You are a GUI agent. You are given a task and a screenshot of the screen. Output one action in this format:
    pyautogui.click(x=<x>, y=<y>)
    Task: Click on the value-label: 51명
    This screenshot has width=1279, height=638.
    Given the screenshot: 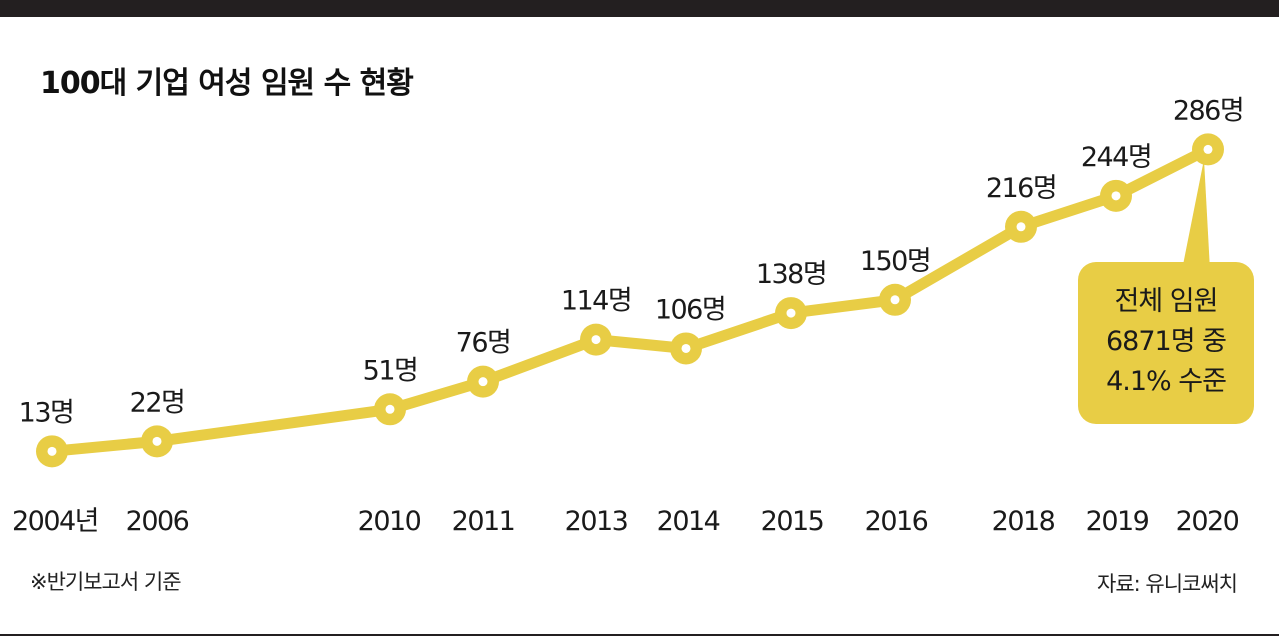 What is the action you would take?
    pyautogui.click(x=390, y=370)
    